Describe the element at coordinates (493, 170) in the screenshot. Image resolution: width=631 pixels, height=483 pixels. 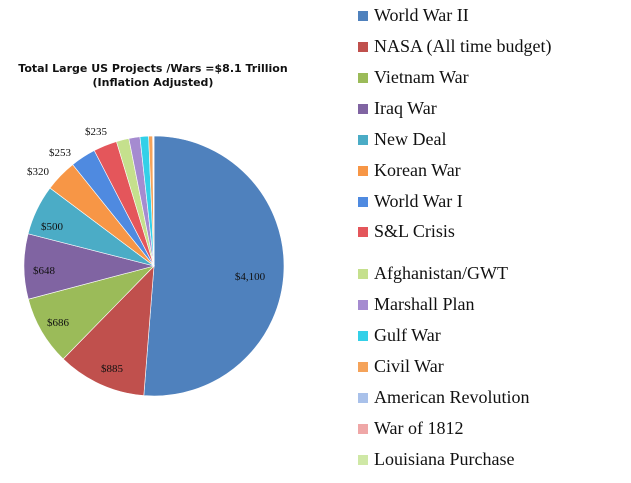
I see `legend-item-korean-war: Korean War` at that location.